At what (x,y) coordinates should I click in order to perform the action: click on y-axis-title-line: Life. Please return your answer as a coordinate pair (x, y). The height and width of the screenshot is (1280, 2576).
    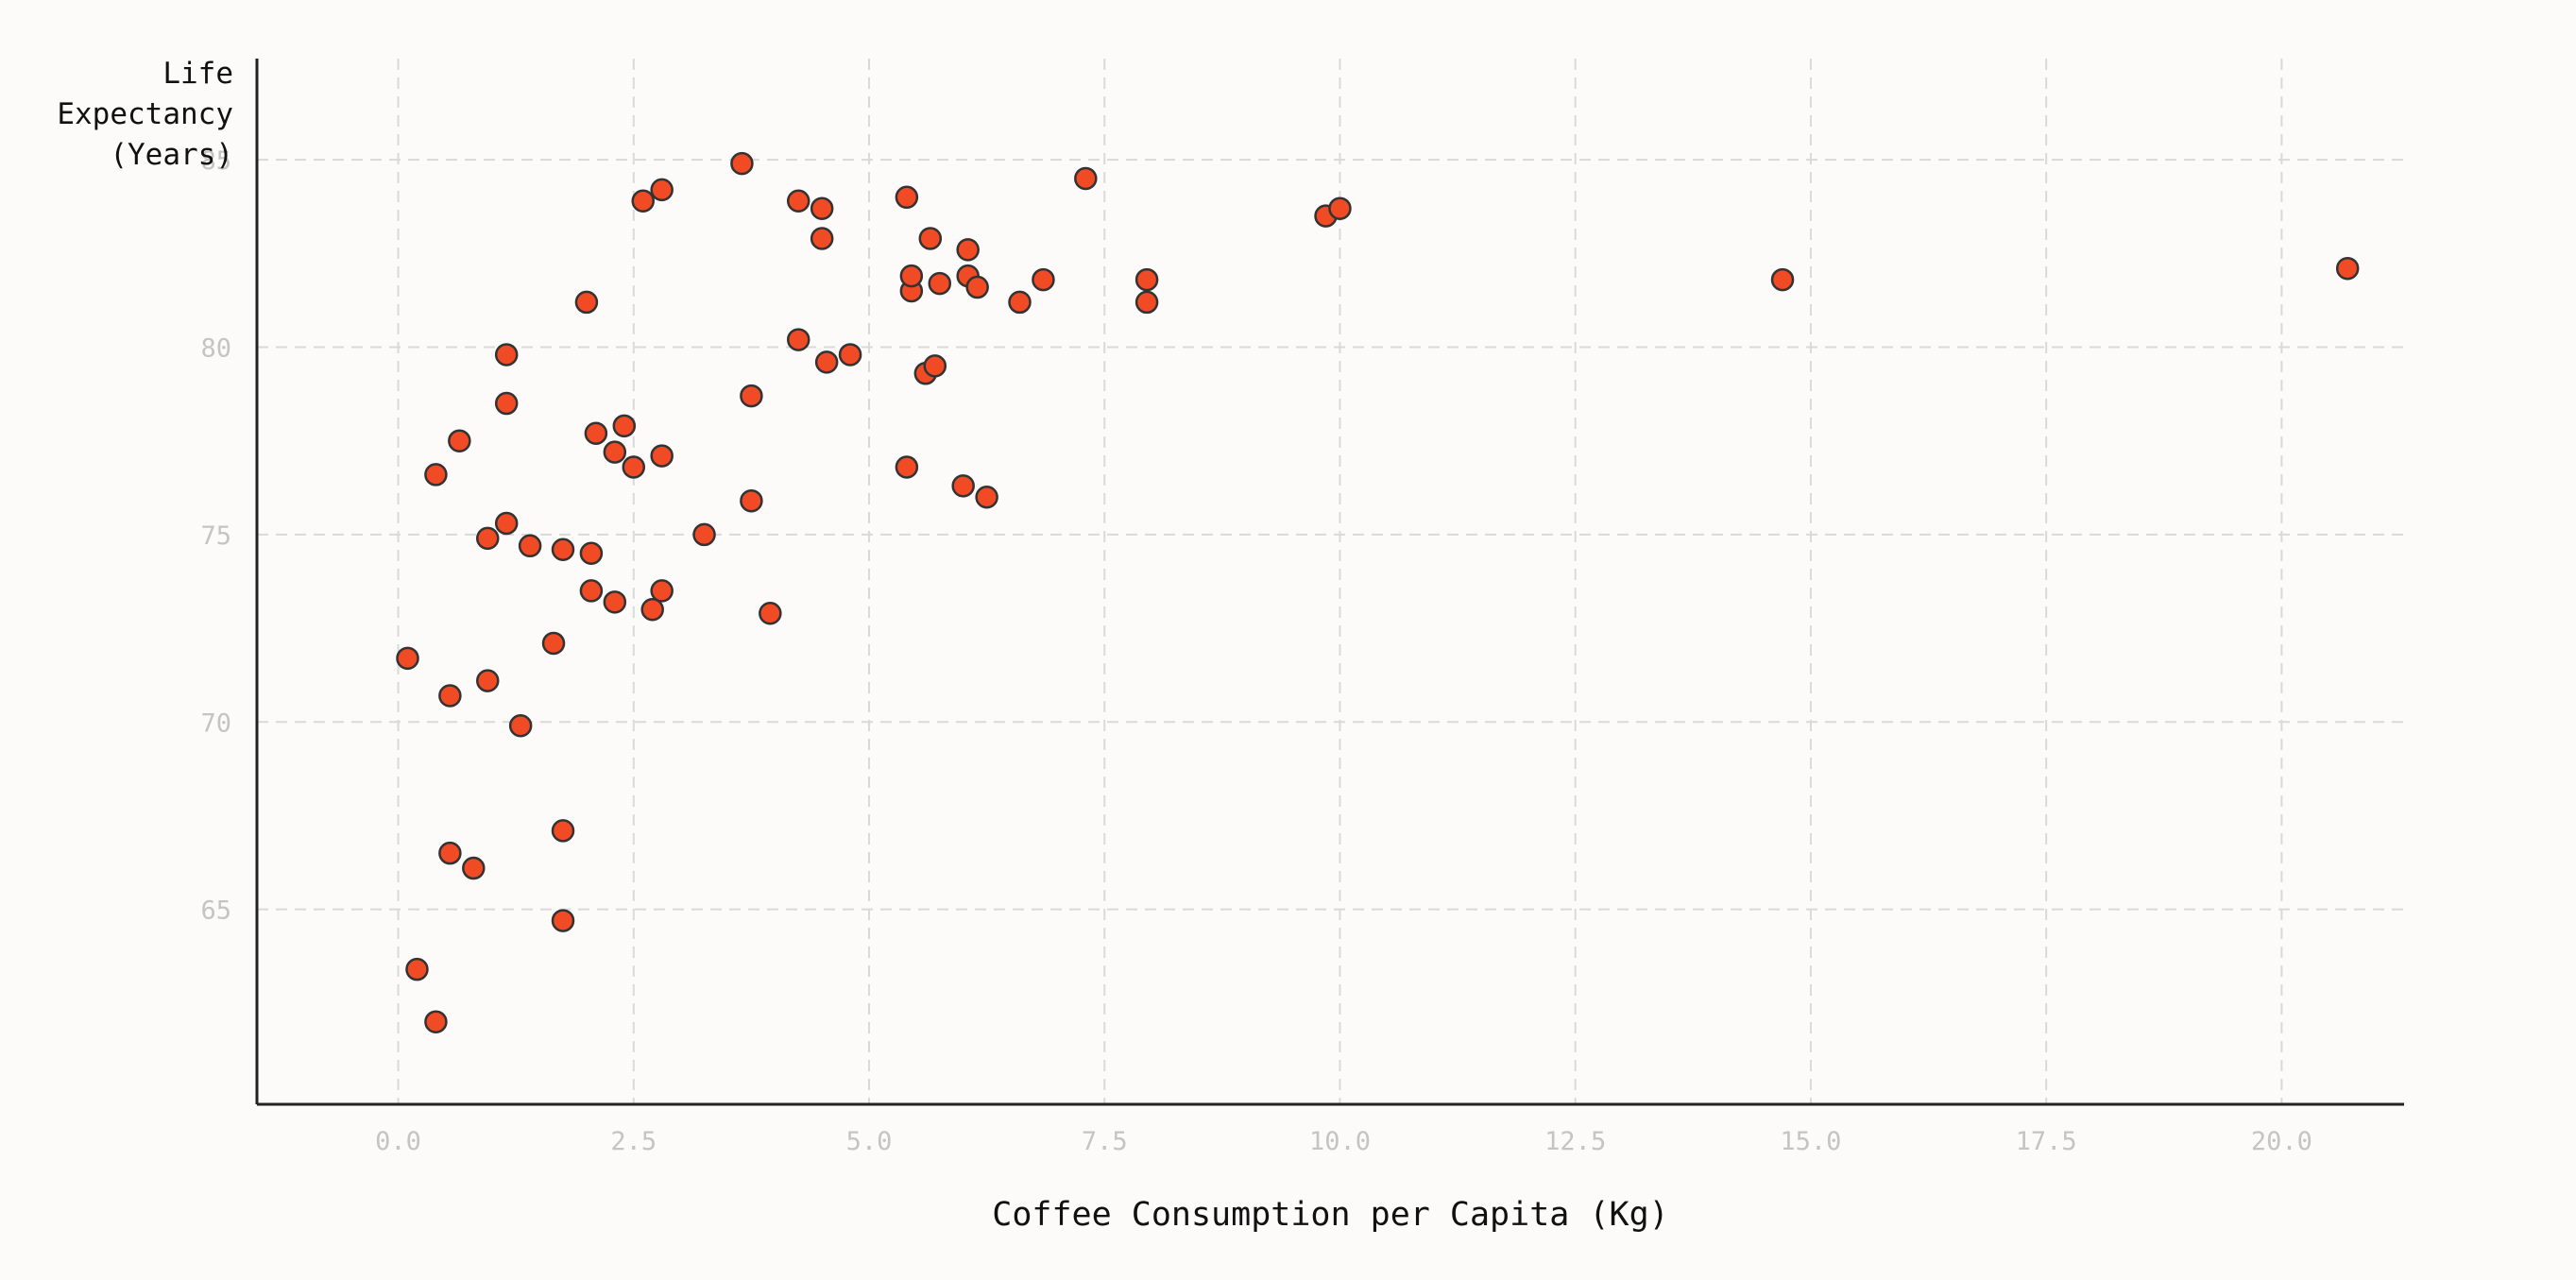
    Looking at the image, I should click on (198, 74).